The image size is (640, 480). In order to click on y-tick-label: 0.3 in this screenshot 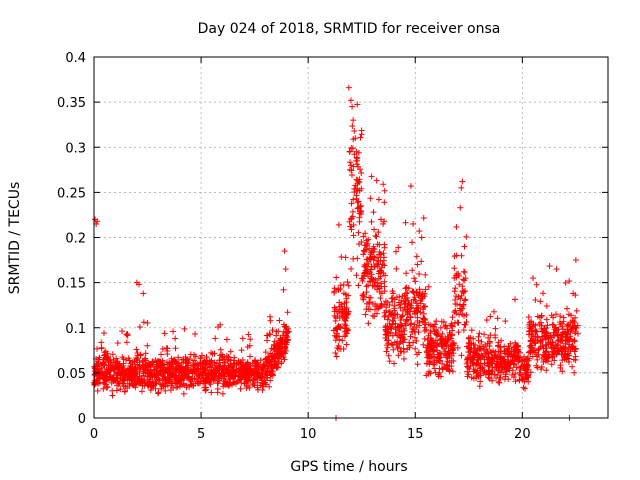, I will do `click(75, 148)`.